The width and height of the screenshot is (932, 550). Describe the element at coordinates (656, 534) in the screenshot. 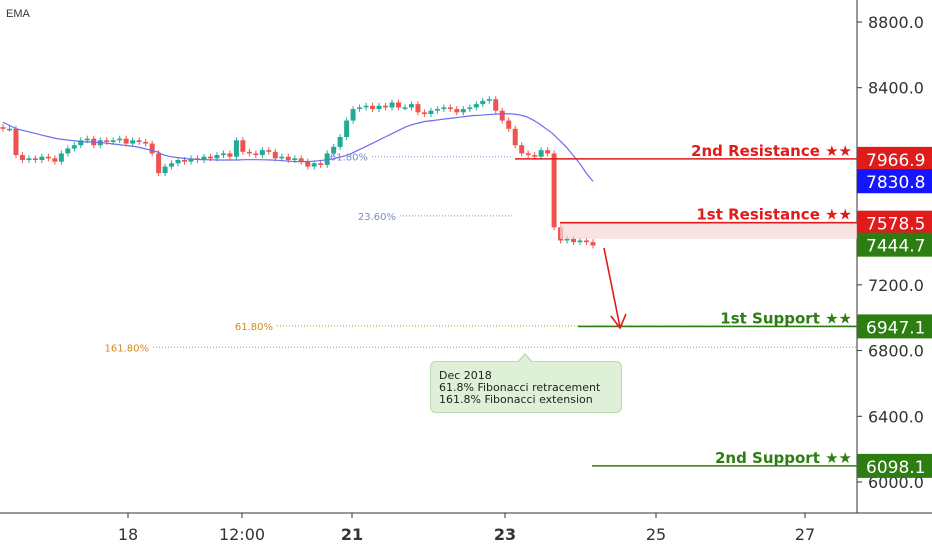

I see `x-tick-label: 25` at that location.